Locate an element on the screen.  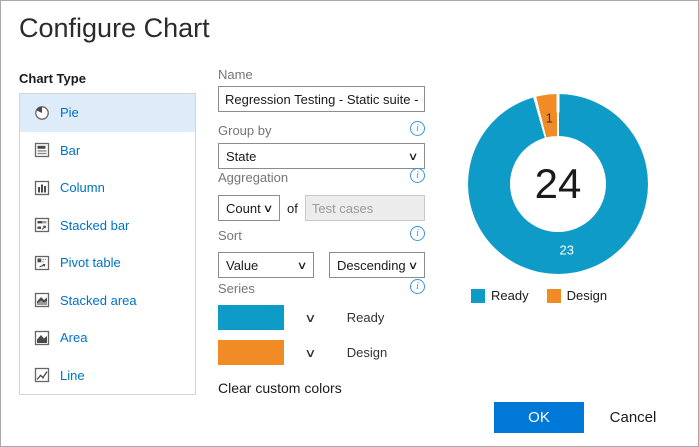
legend-swatch-ready is located at coordinates (478, 295).